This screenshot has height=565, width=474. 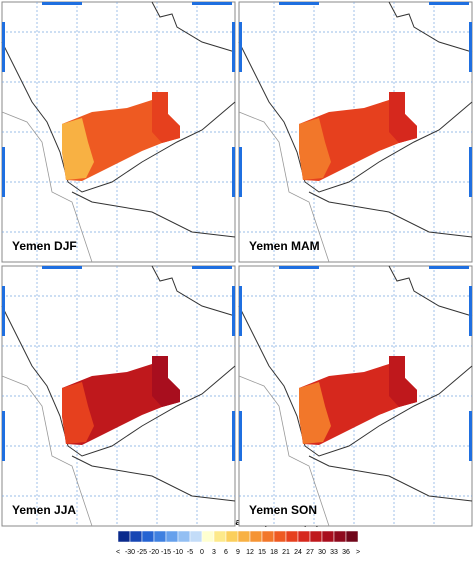 I want to click on colorbar-label: 18, so click(x=274, y=552).